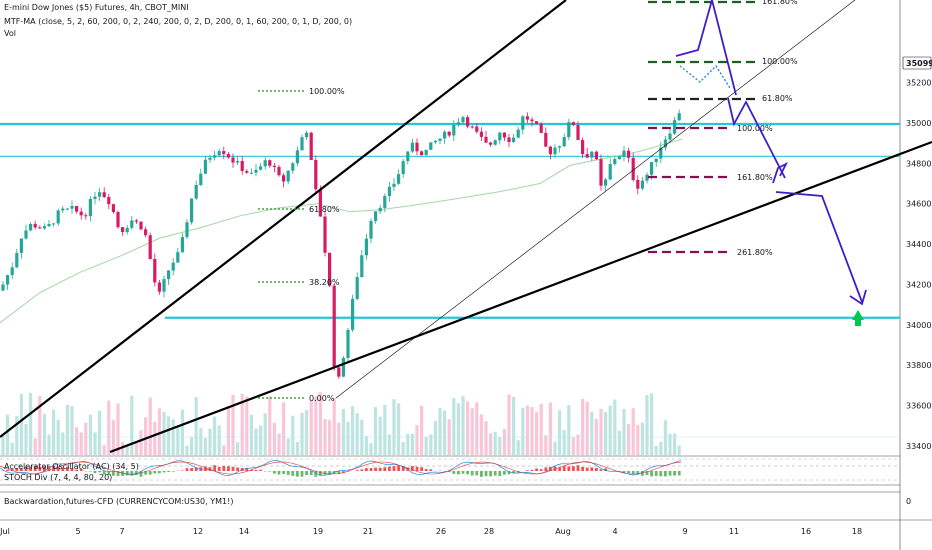  I want to click on time-tick-label: Aug, so click(563, 531).